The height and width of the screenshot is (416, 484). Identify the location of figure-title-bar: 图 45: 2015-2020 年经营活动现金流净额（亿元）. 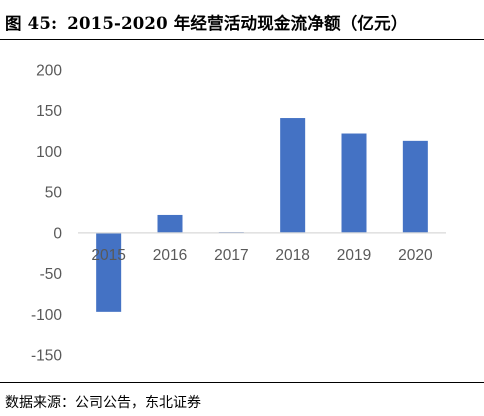
(242, 20).